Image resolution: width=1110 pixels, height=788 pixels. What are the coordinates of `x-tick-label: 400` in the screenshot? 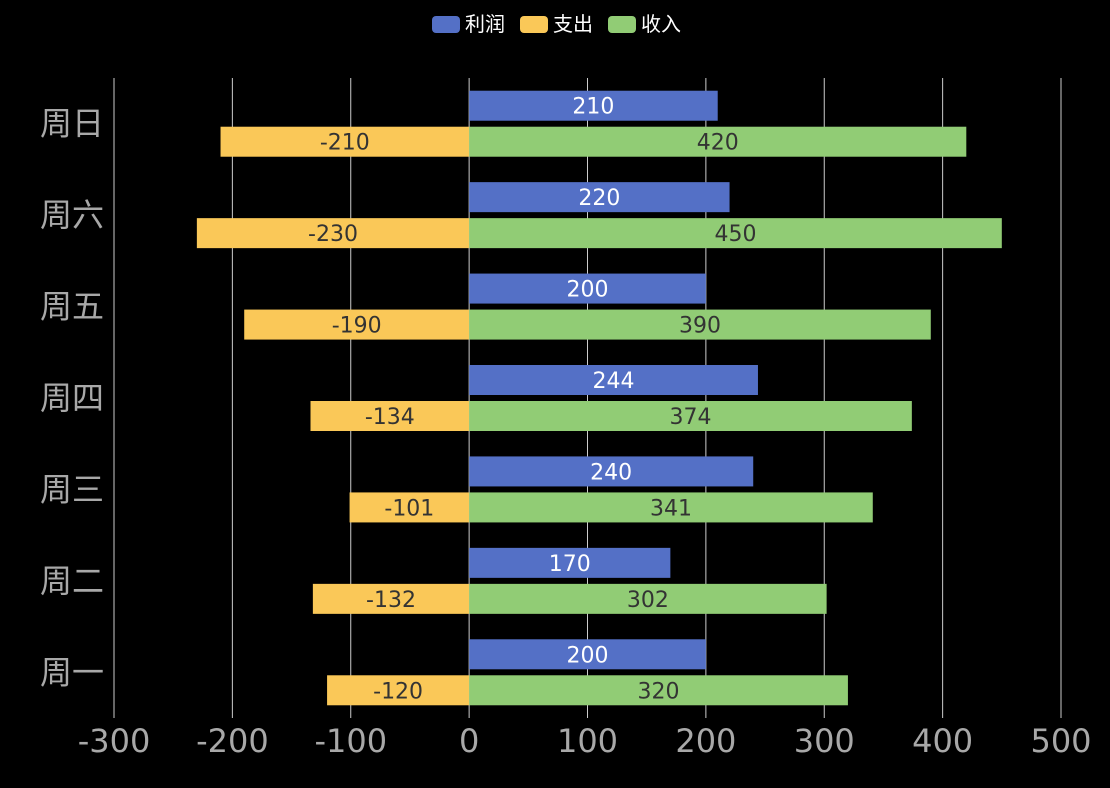 It's located at (942, 741).